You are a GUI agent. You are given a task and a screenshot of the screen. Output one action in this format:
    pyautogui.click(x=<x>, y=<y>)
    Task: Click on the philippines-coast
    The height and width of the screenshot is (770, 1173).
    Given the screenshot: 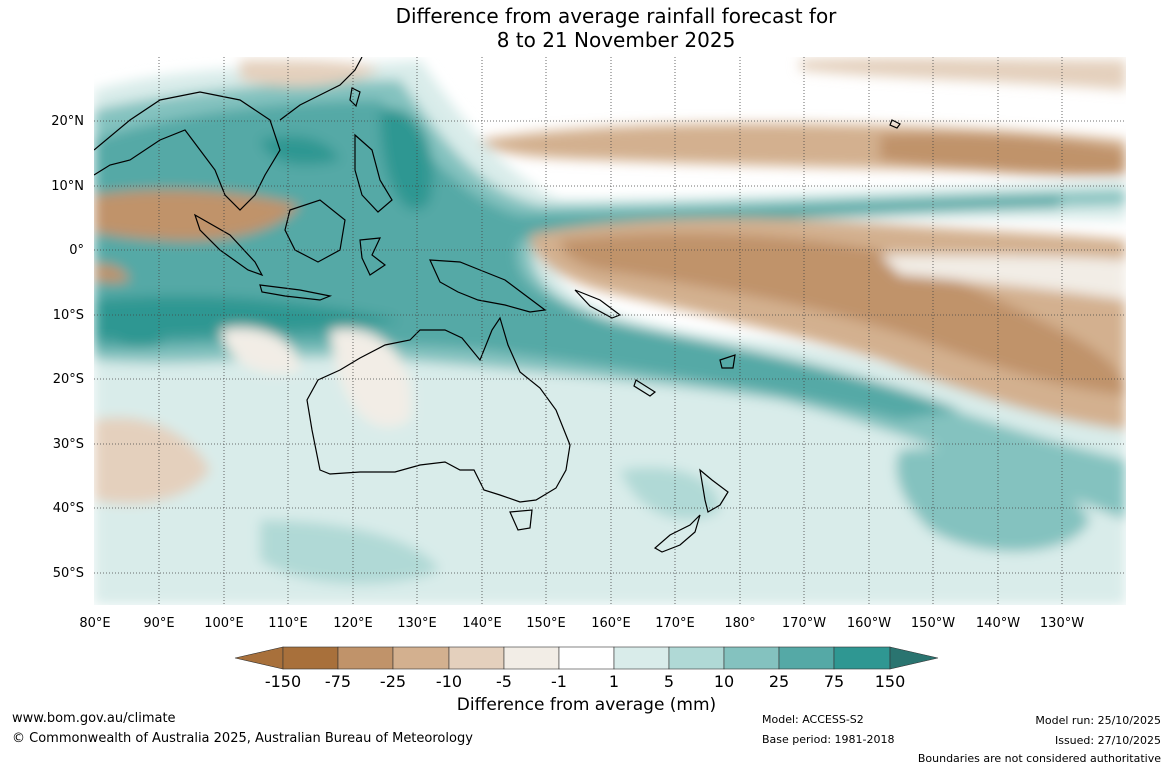 What is the action you would take?
    pyautogui.click(x=373, y=173)
    